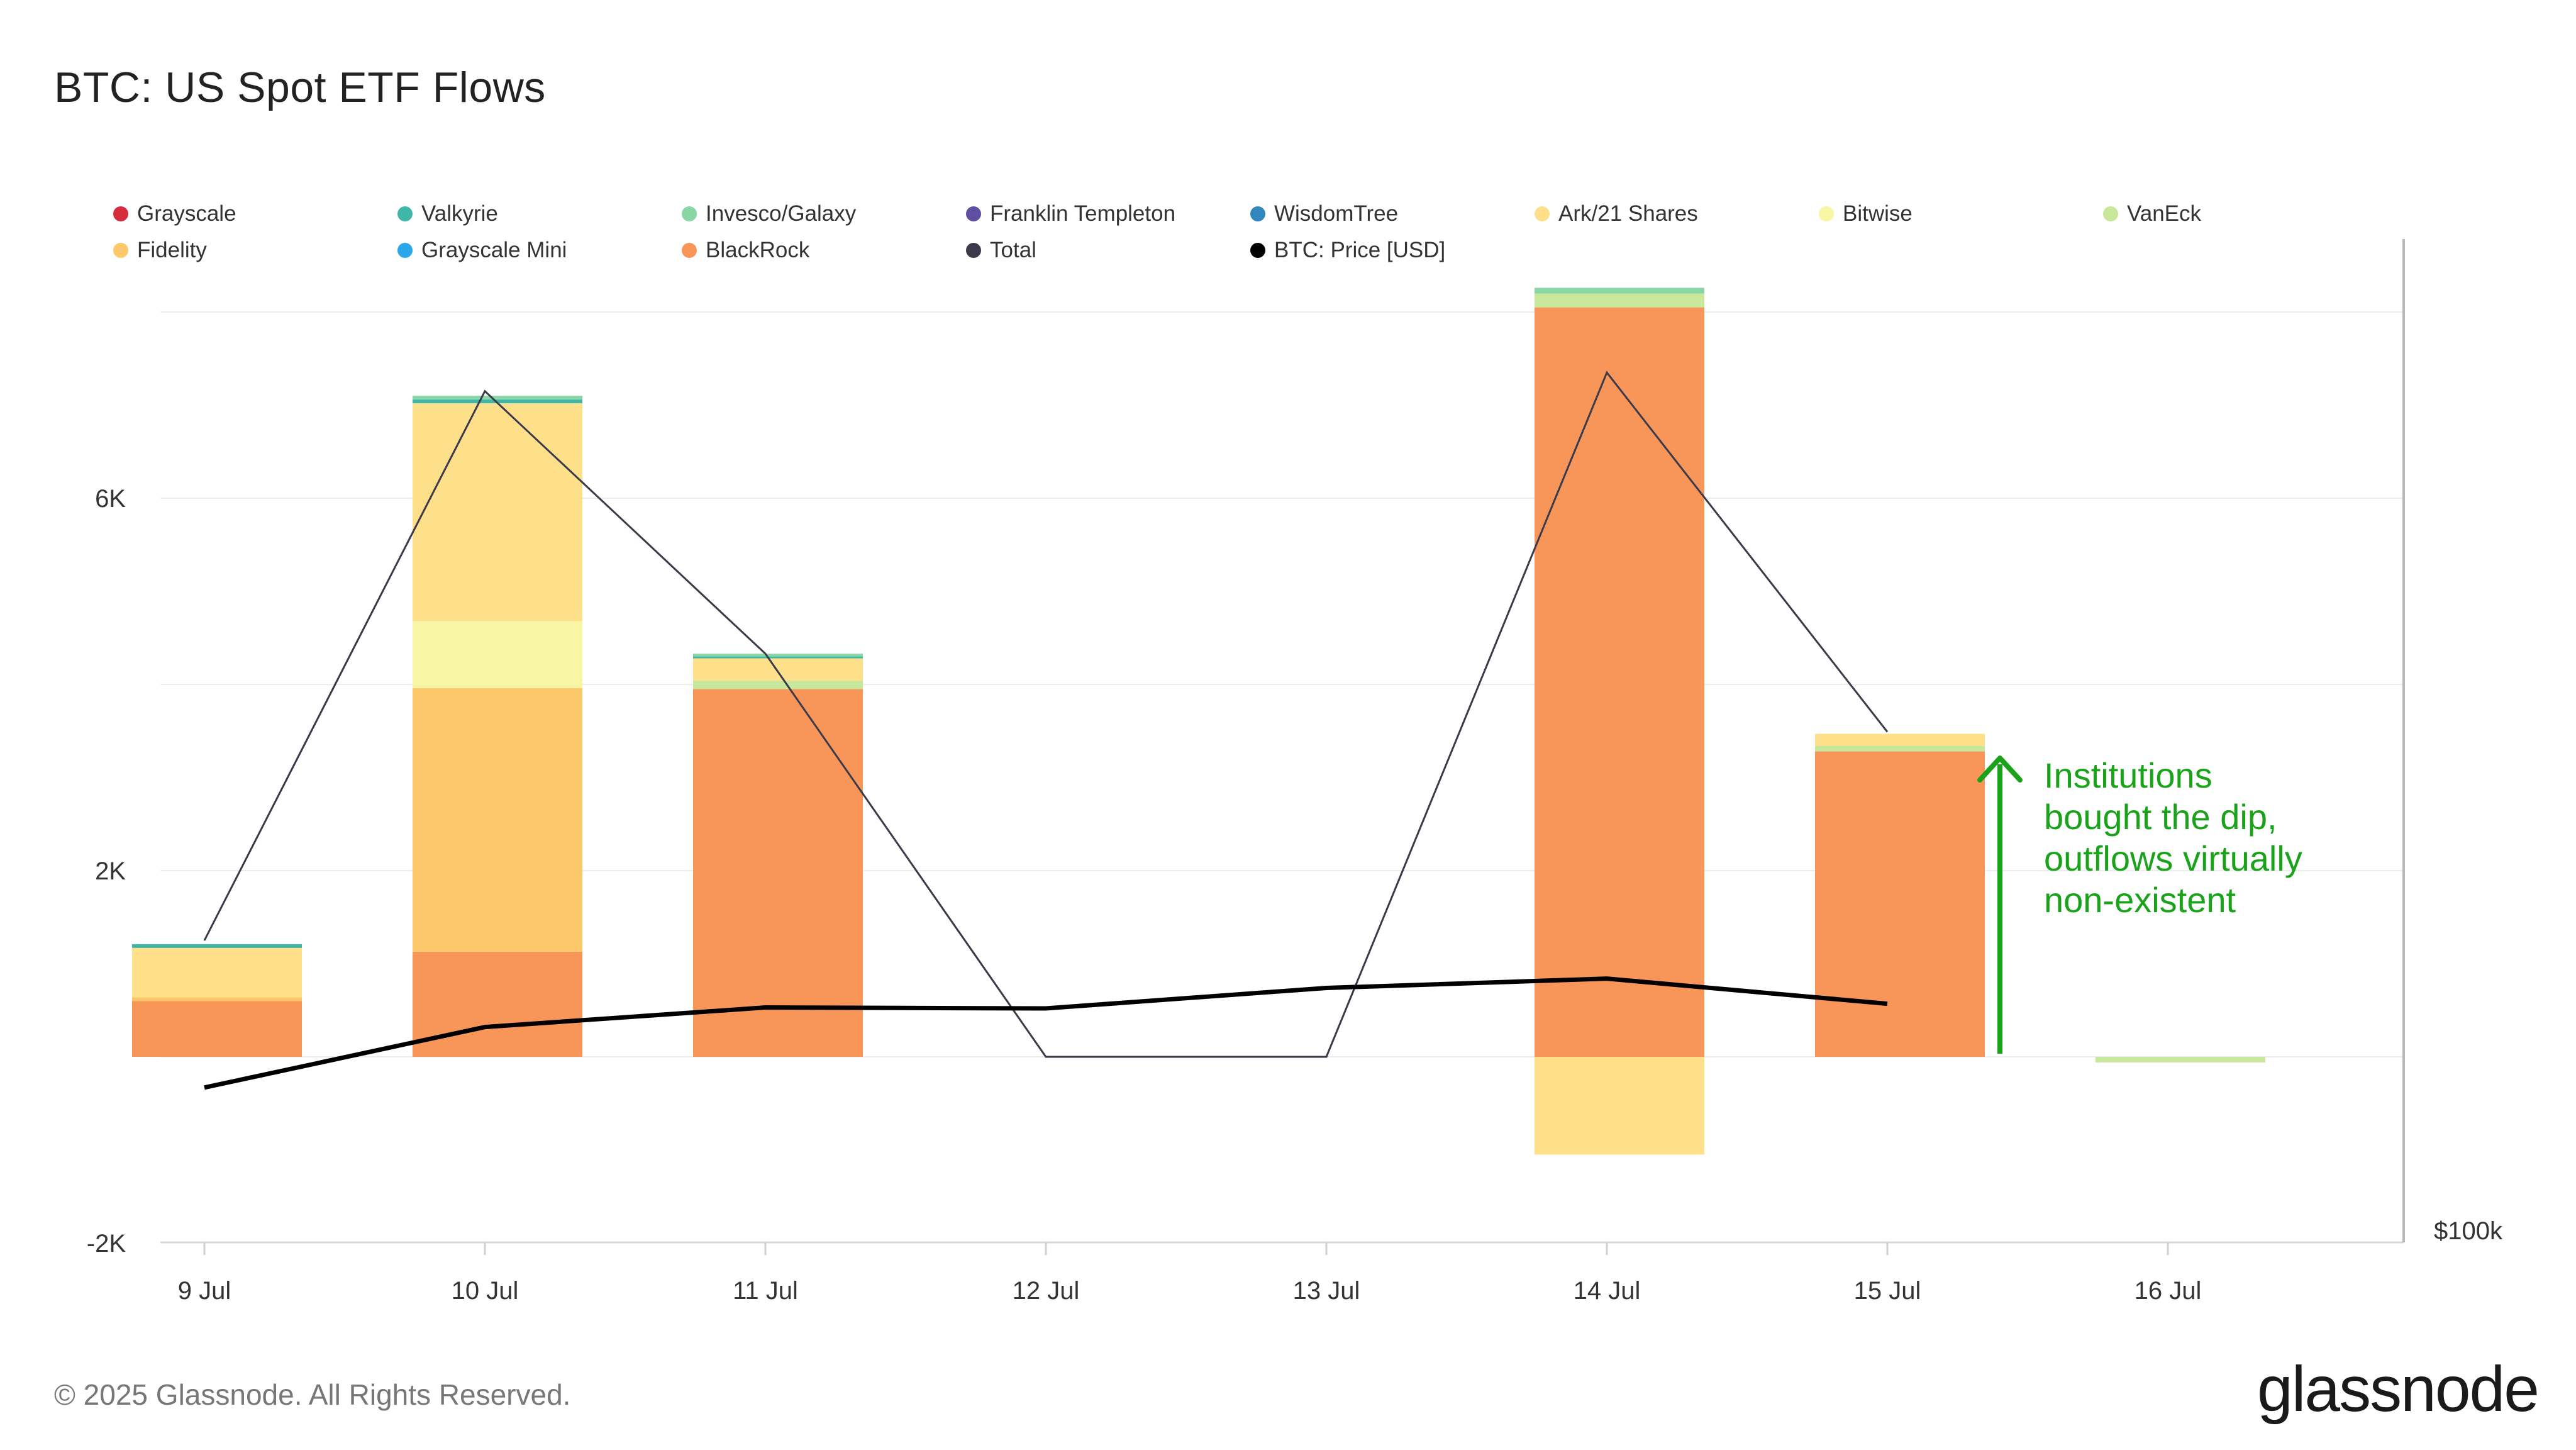 The width and height of the screenshot is (2576, 1450). What do you see at coordinates (172, 250) in the screenshot?
I see `legend-label: Fidelity` at bounding box center [172, 250].